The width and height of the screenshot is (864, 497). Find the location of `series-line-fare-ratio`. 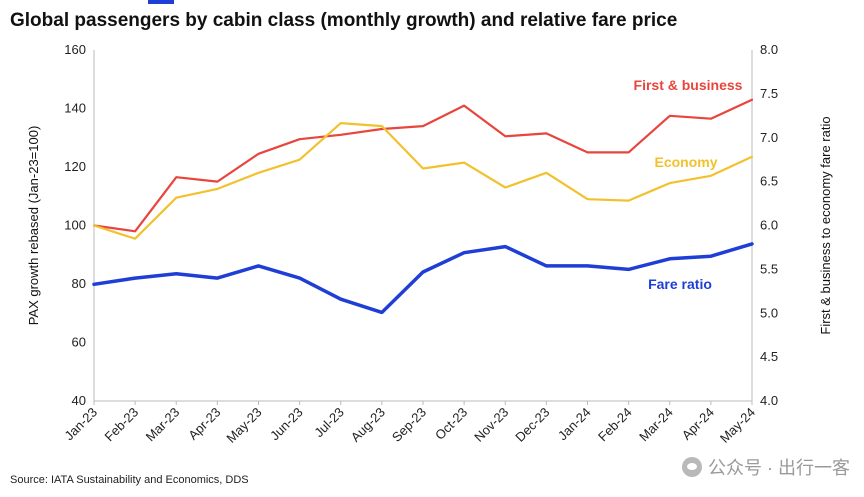

series-line-fare-ratio is located at coordinates (423, 278).